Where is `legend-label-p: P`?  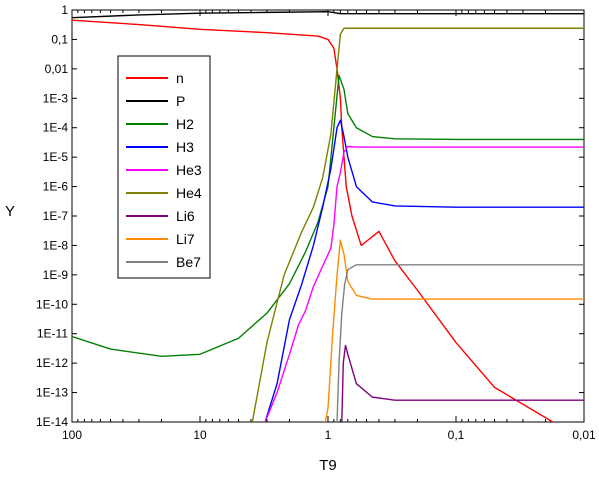 legend-label-p: P is located at coordinates (180, 101).